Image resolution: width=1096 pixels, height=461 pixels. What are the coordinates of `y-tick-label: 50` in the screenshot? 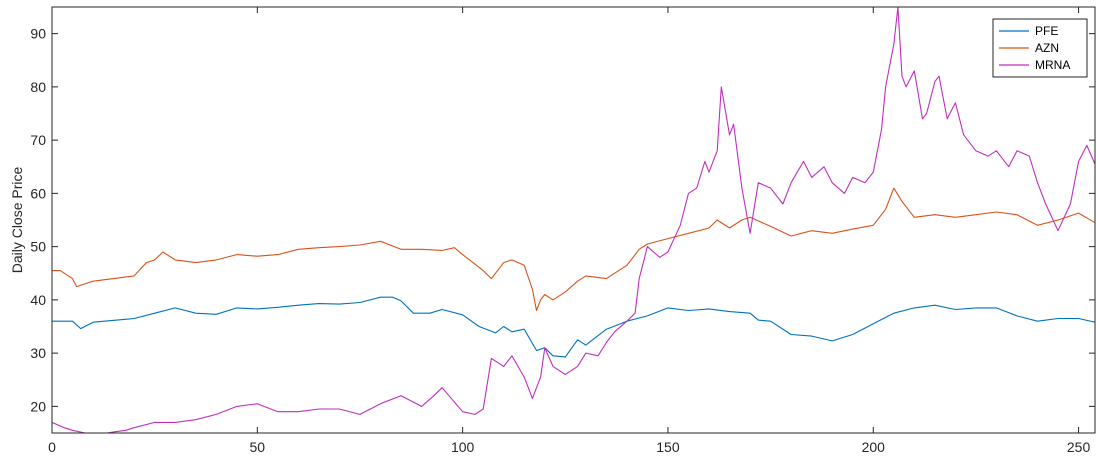 It's located at (38, 247).